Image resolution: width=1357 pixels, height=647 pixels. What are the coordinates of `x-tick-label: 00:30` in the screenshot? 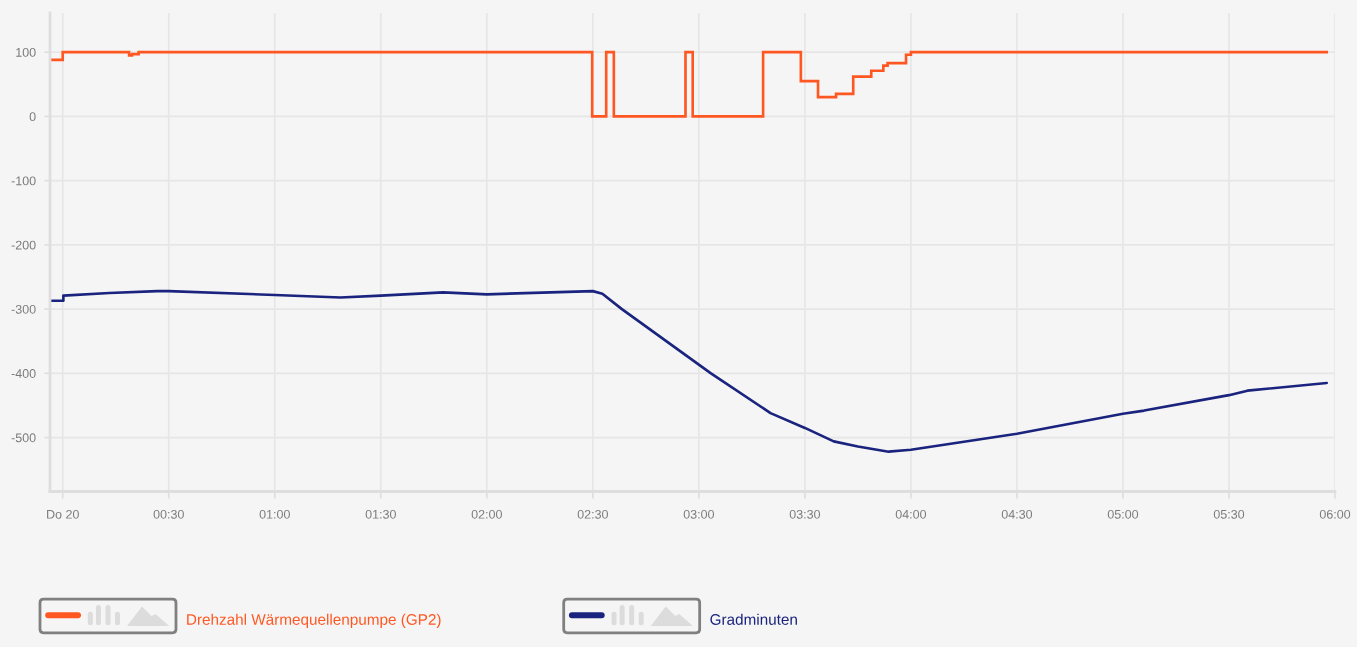 It's located at (168, 514).